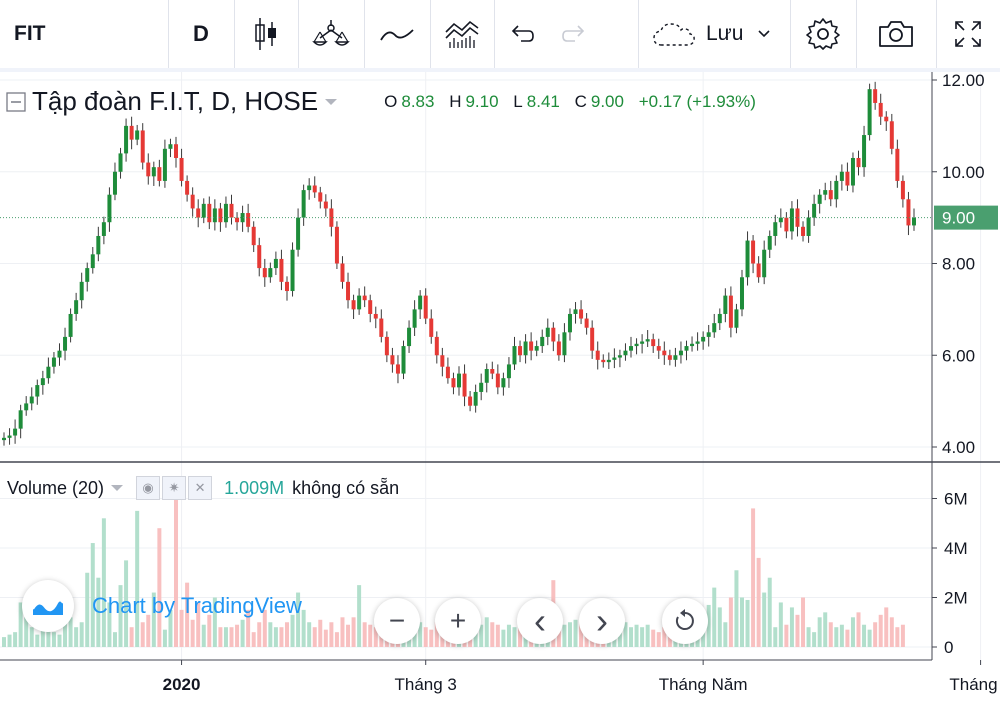 This screenshot has height=703, width=1000. I want to click on redo-icon, so click(573, 33).